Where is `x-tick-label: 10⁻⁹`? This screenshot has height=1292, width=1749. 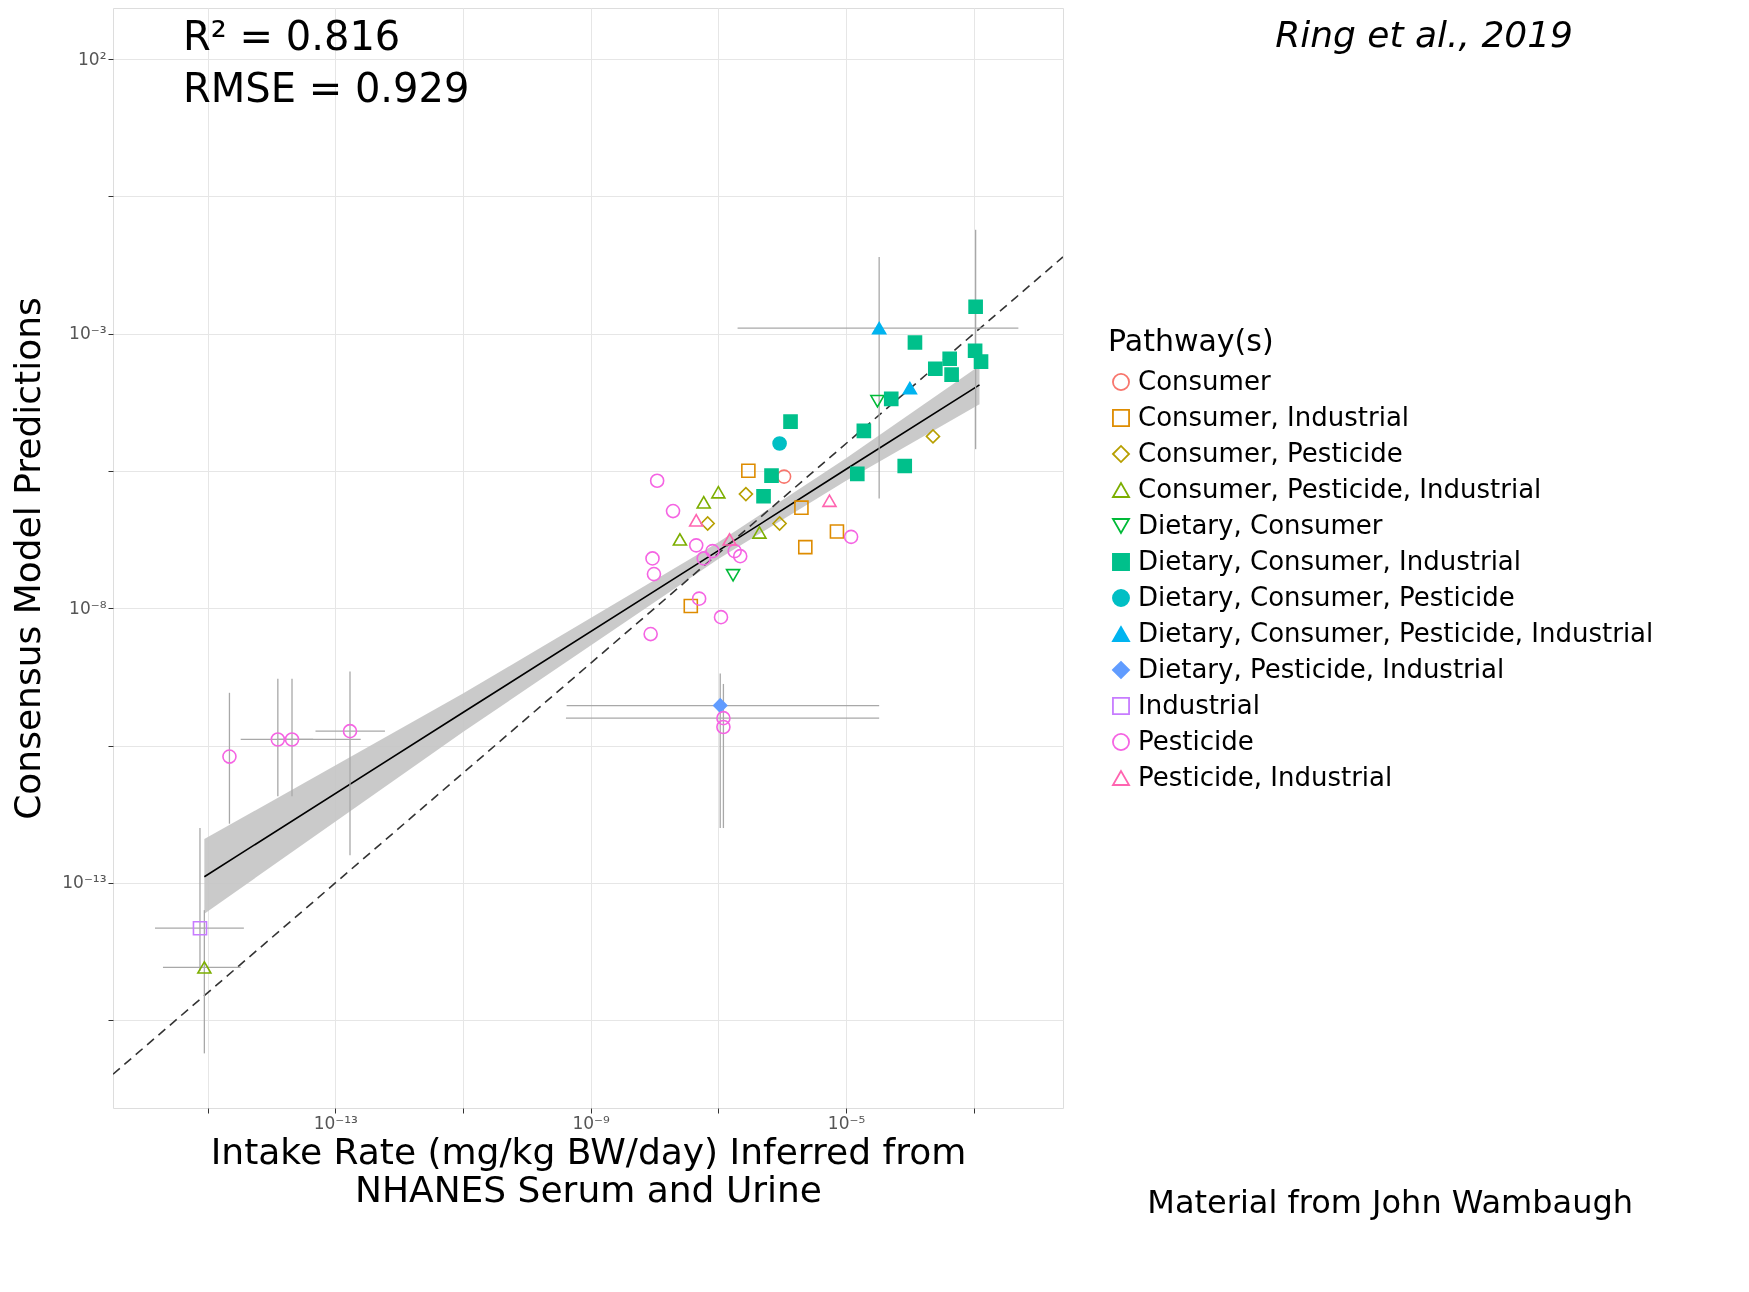 x-tick-label: 10⁻⁹ is located at coordinates (591, 1122).